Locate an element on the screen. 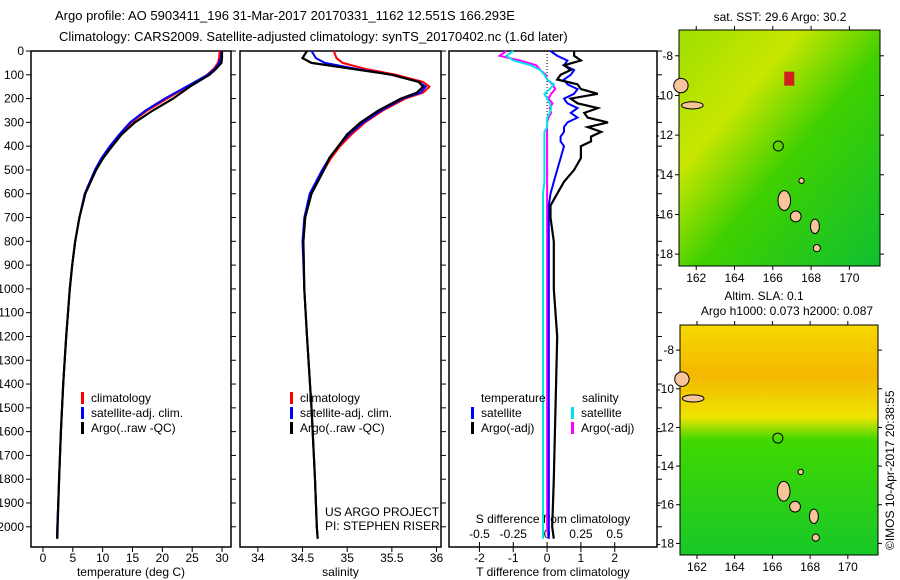 The width and height of the screenshot is (900, 580). x-axis-label: T difference from climatology is located at coordinates (553, 572).